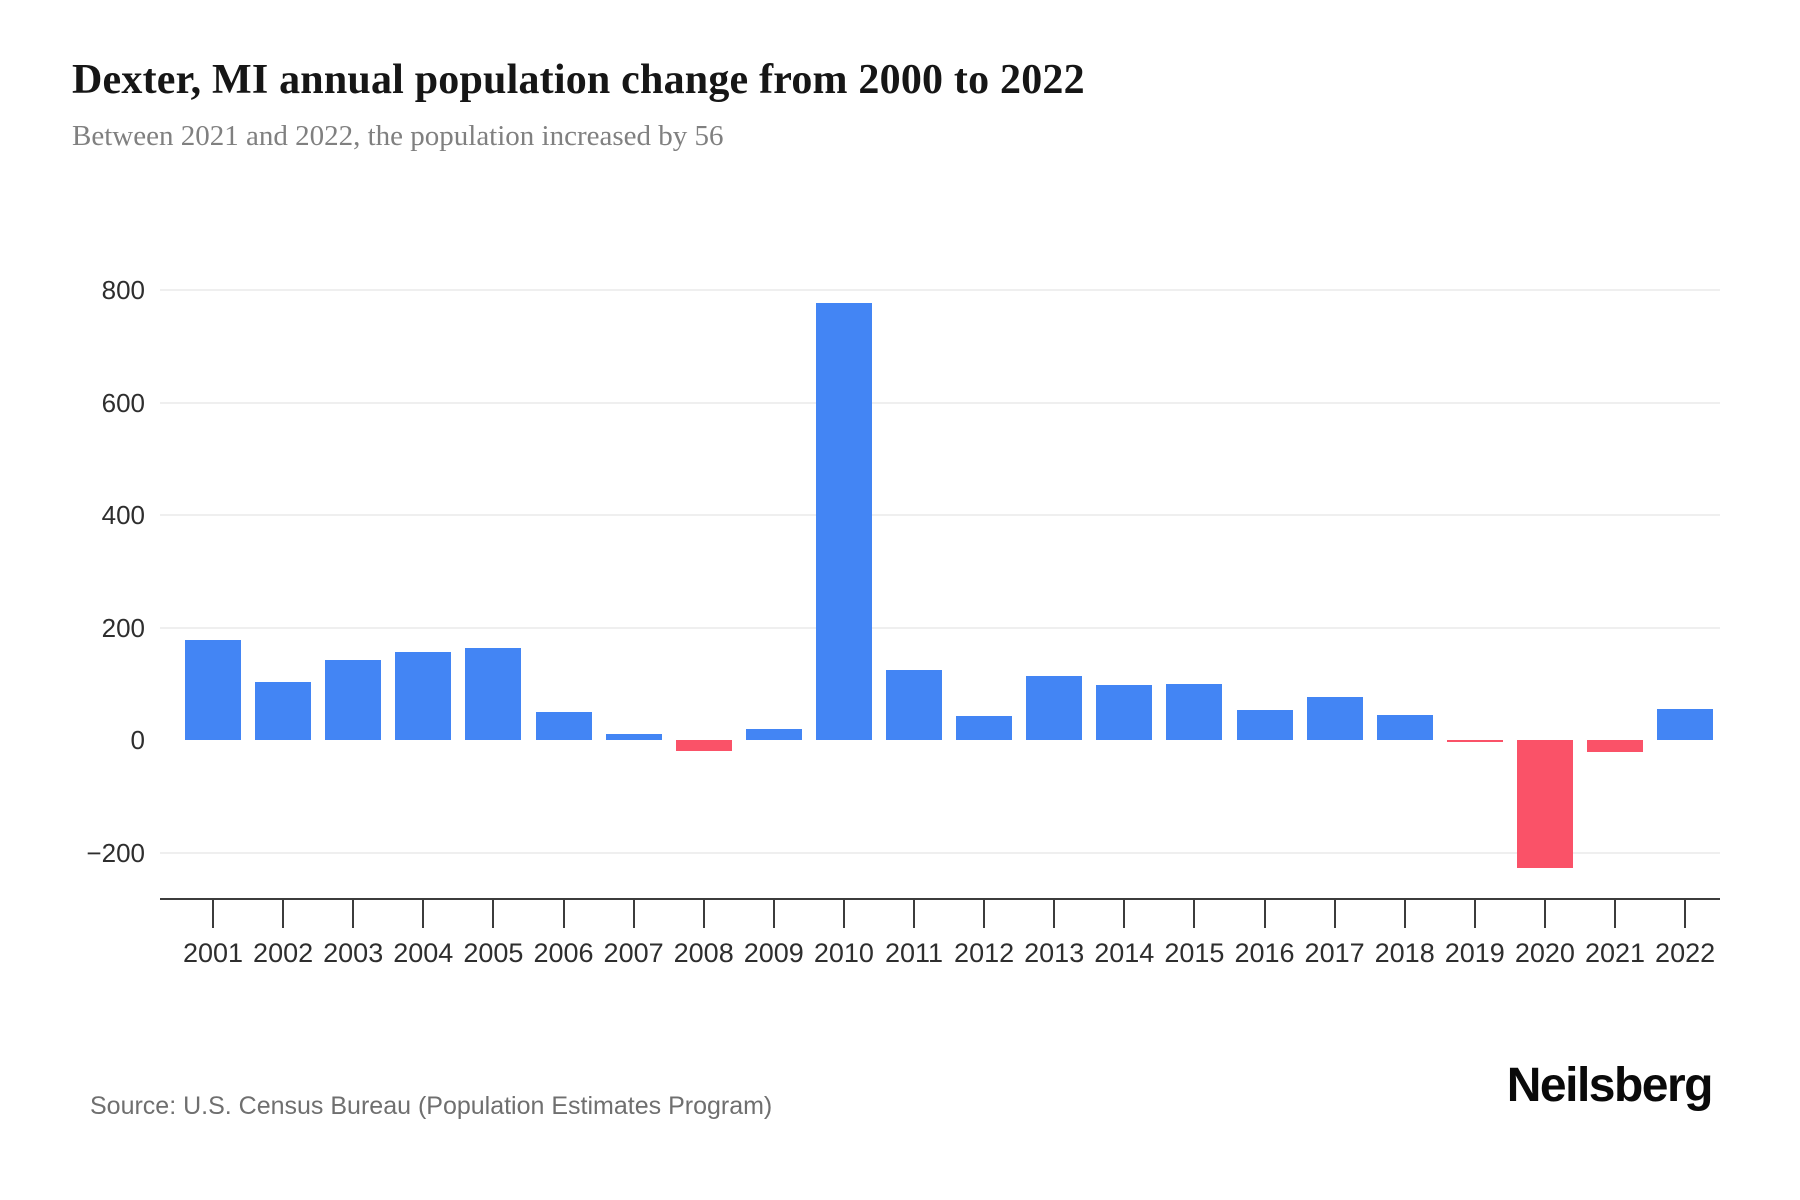 This screenshot has width=1800, height=1200. What do you see at coordinates (1264, 914) in the screenshot?
I see `x-tick-2016` at bounding box center [1264, 914].